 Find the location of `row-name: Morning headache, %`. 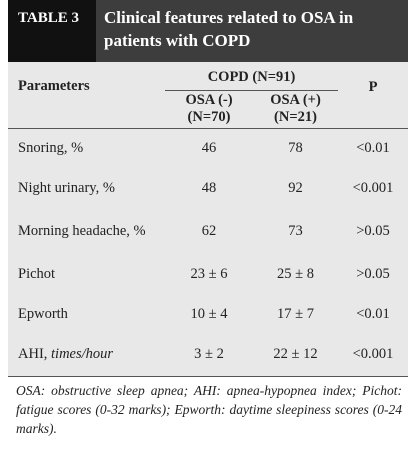

row-name: Morning headache, % is located at coordinates (82, 231).